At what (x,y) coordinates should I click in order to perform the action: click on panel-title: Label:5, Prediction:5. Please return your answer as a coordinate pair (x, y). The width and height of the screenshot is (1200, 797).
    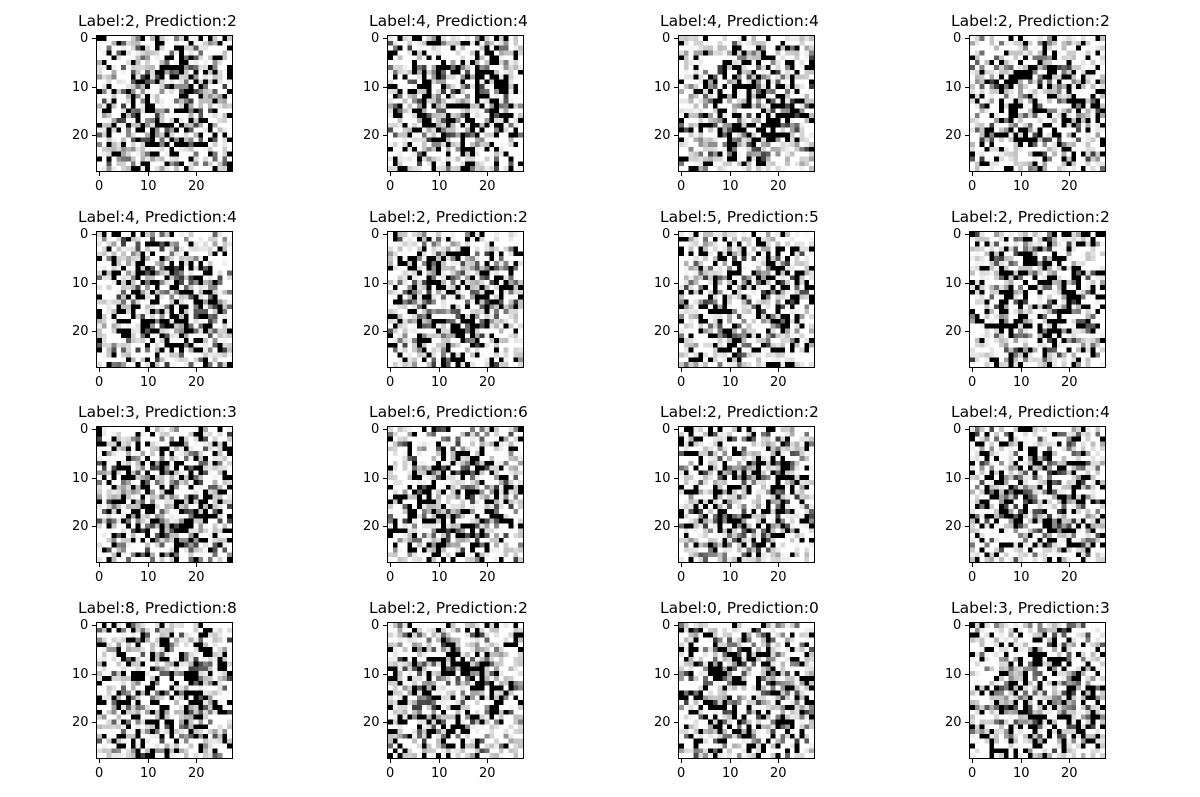
    Looking at the image, I should click on (739, 217).